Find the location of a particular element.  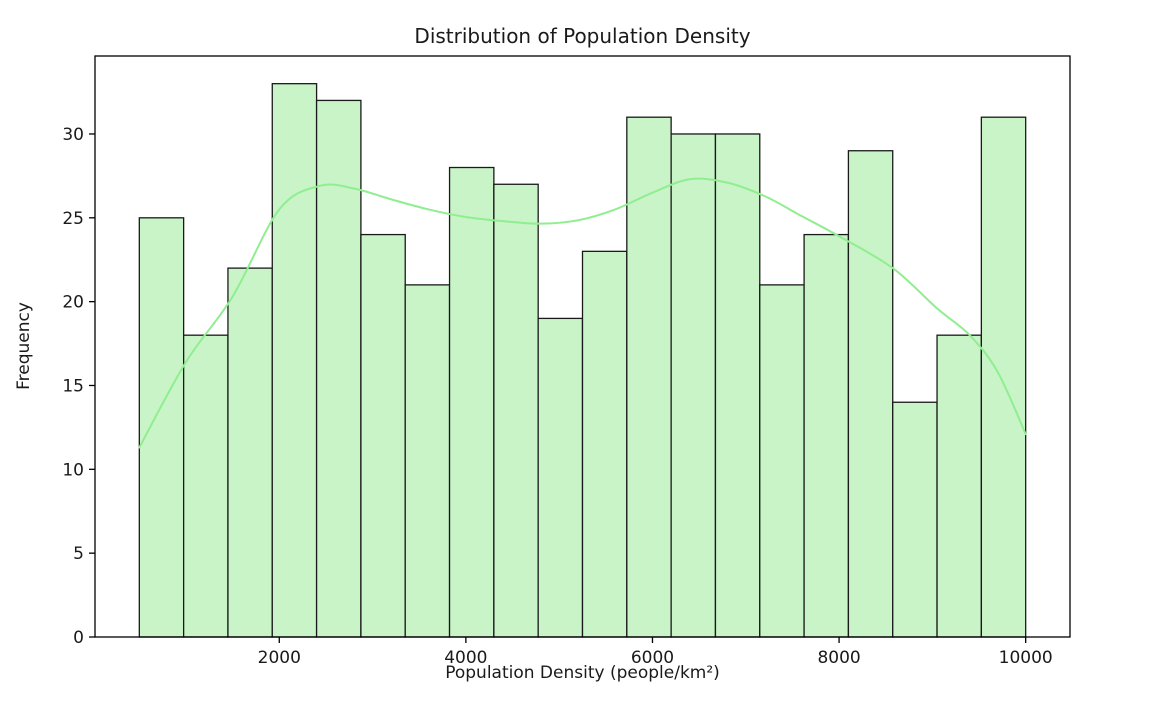

x-tick-label: 6000 is located at coordinates (652, 658).